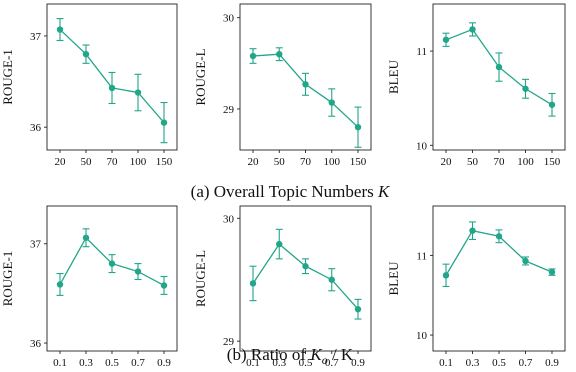  I want to click on chart-panel-3: 20 50 70 100 150 10 11 BLEU, so click(476, 85).